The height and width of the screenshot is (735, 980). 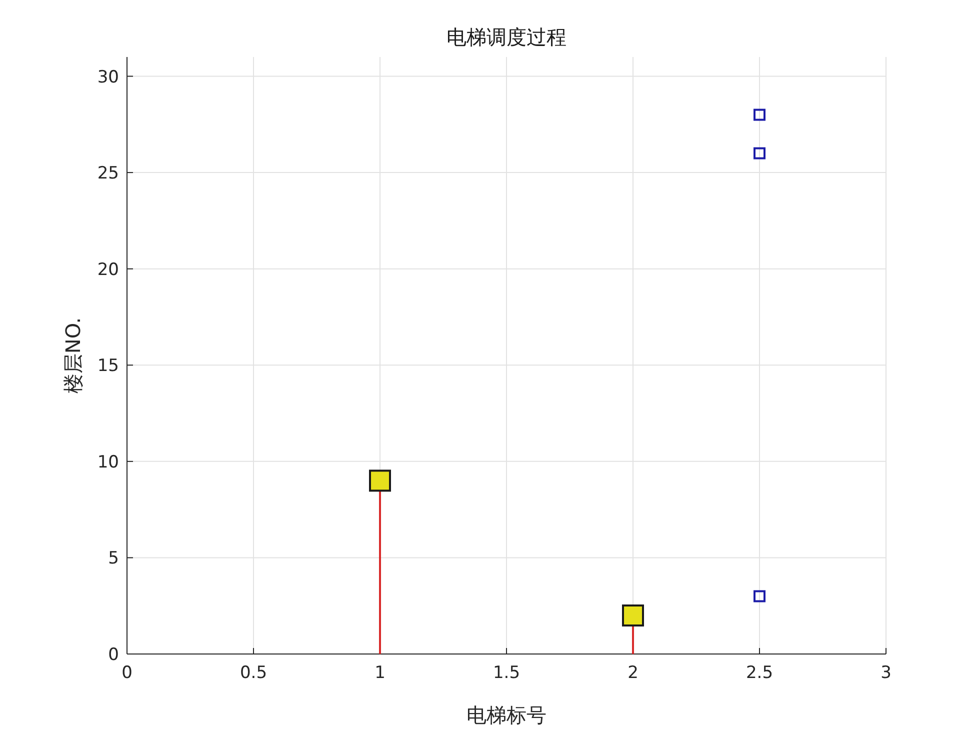 What do you see at coordinates (254, 673) in the screenshot?
I see `x-tick-label: 0.5` at bounding box center [254, 673].